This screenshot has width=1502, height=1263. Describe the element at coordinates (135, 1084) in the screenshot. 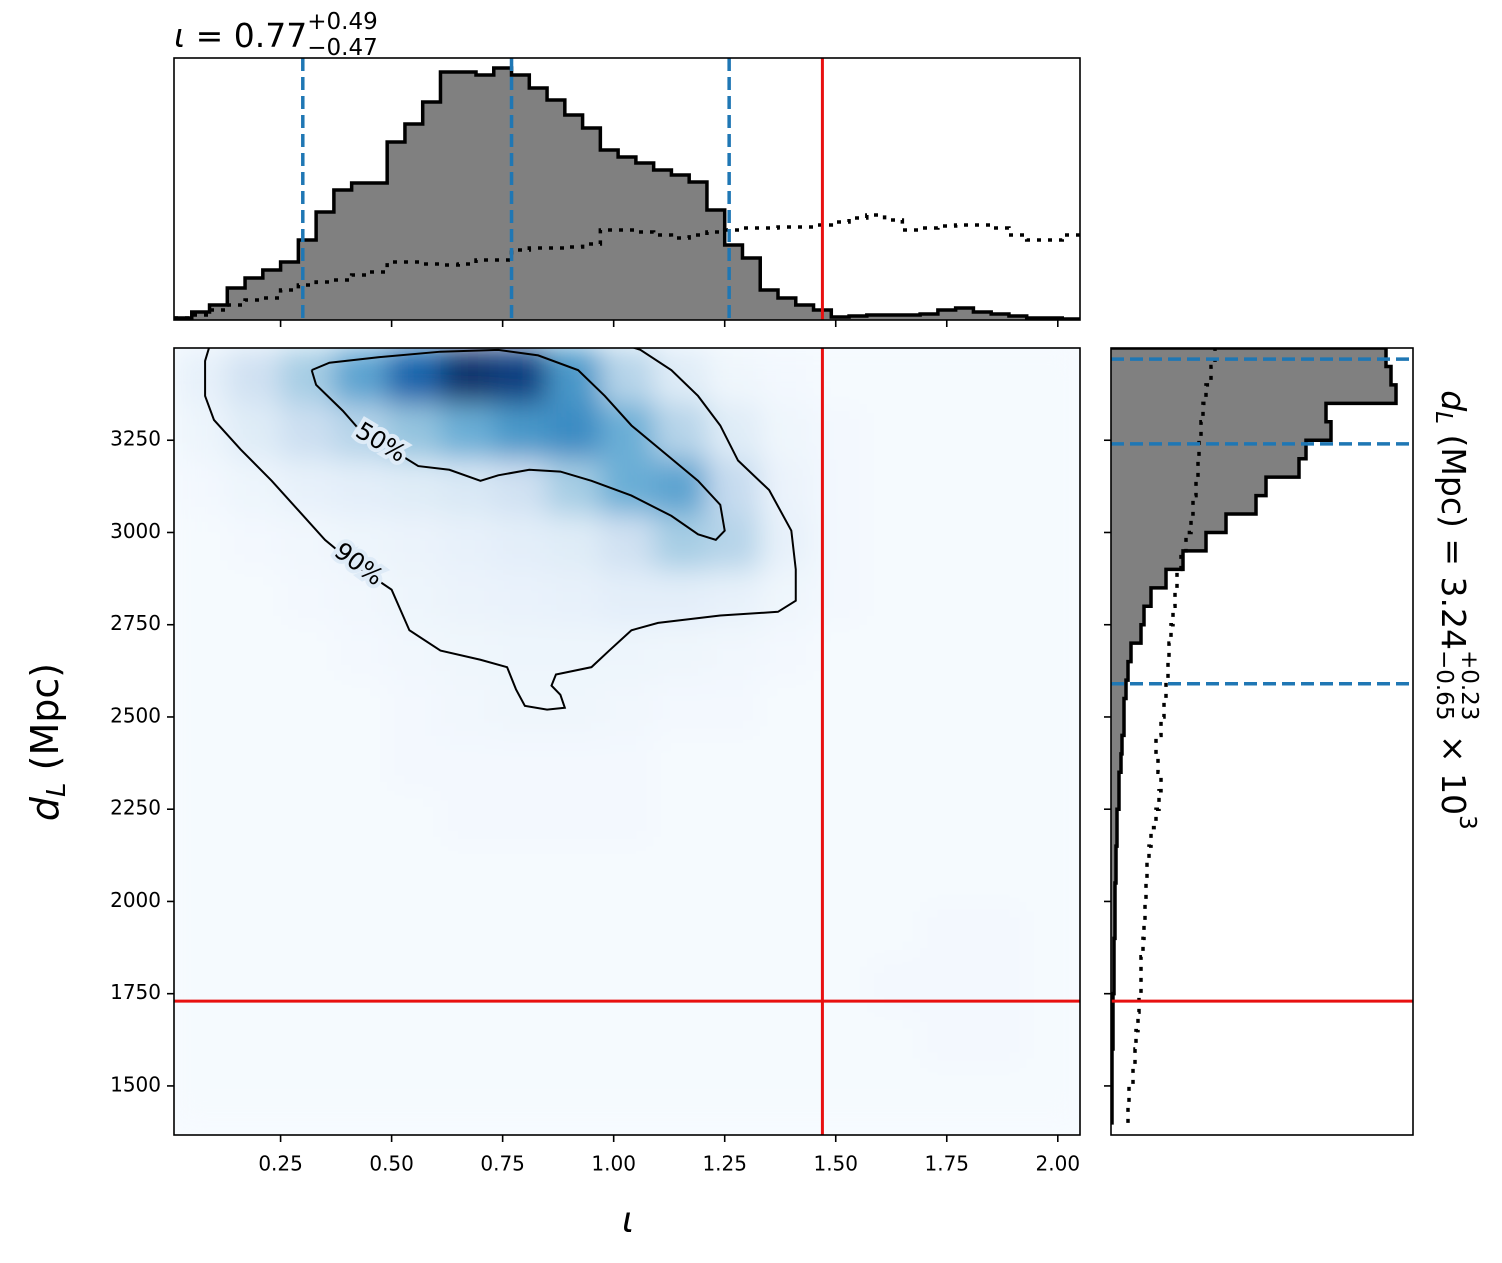

I see `y-tick-label: 1500` at that location.